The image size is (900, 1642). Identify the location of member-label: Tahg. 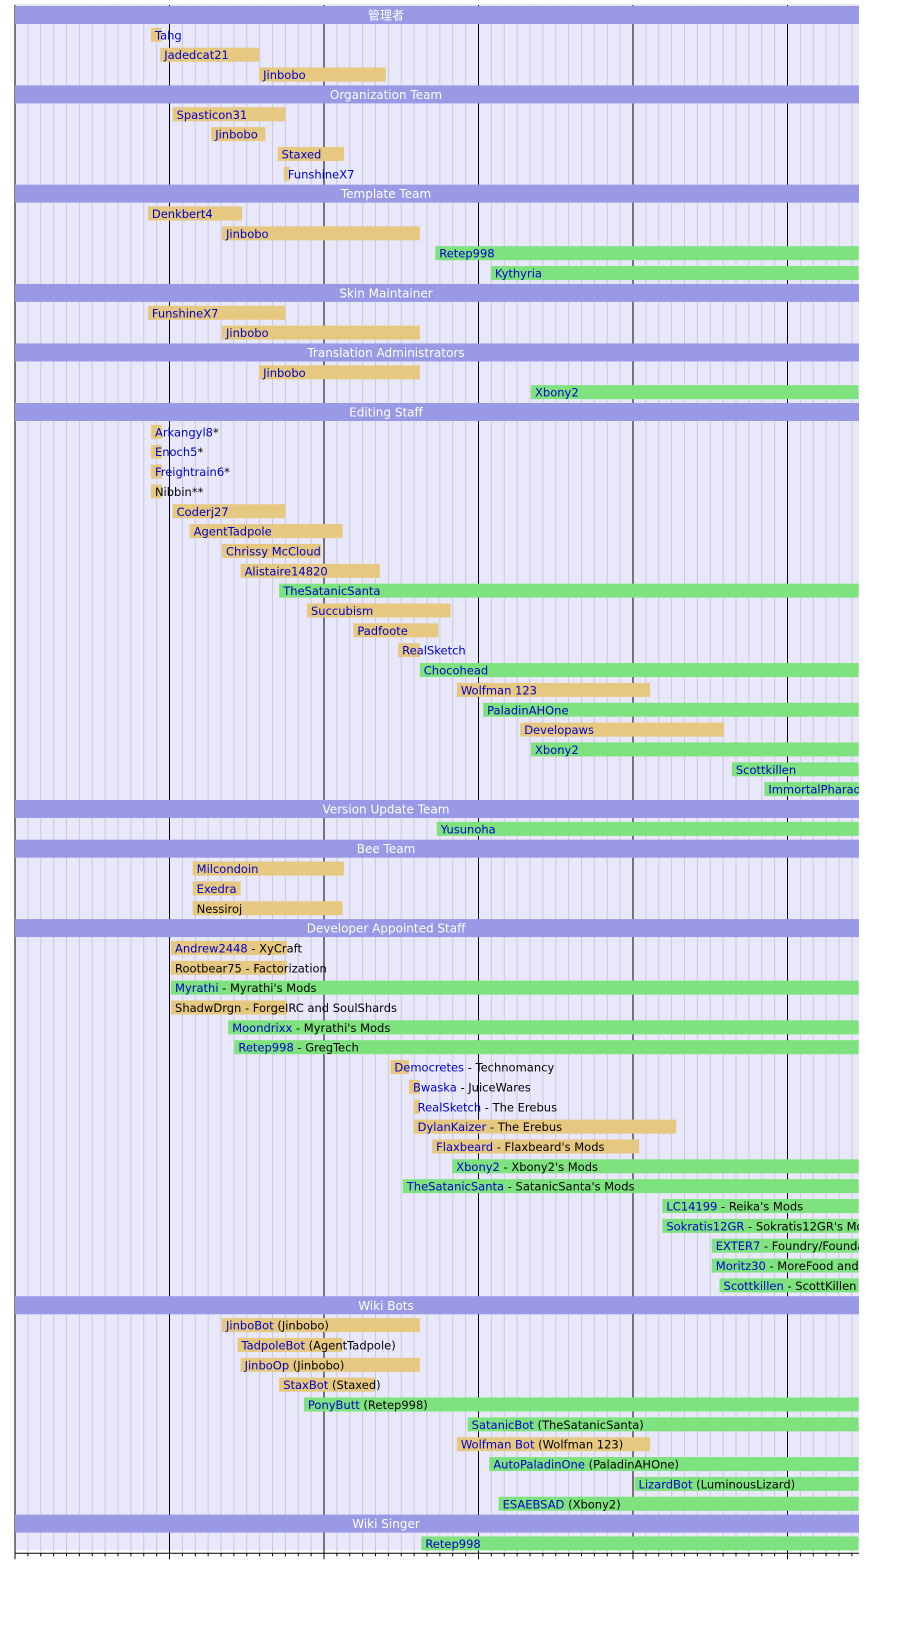
(168, 35).